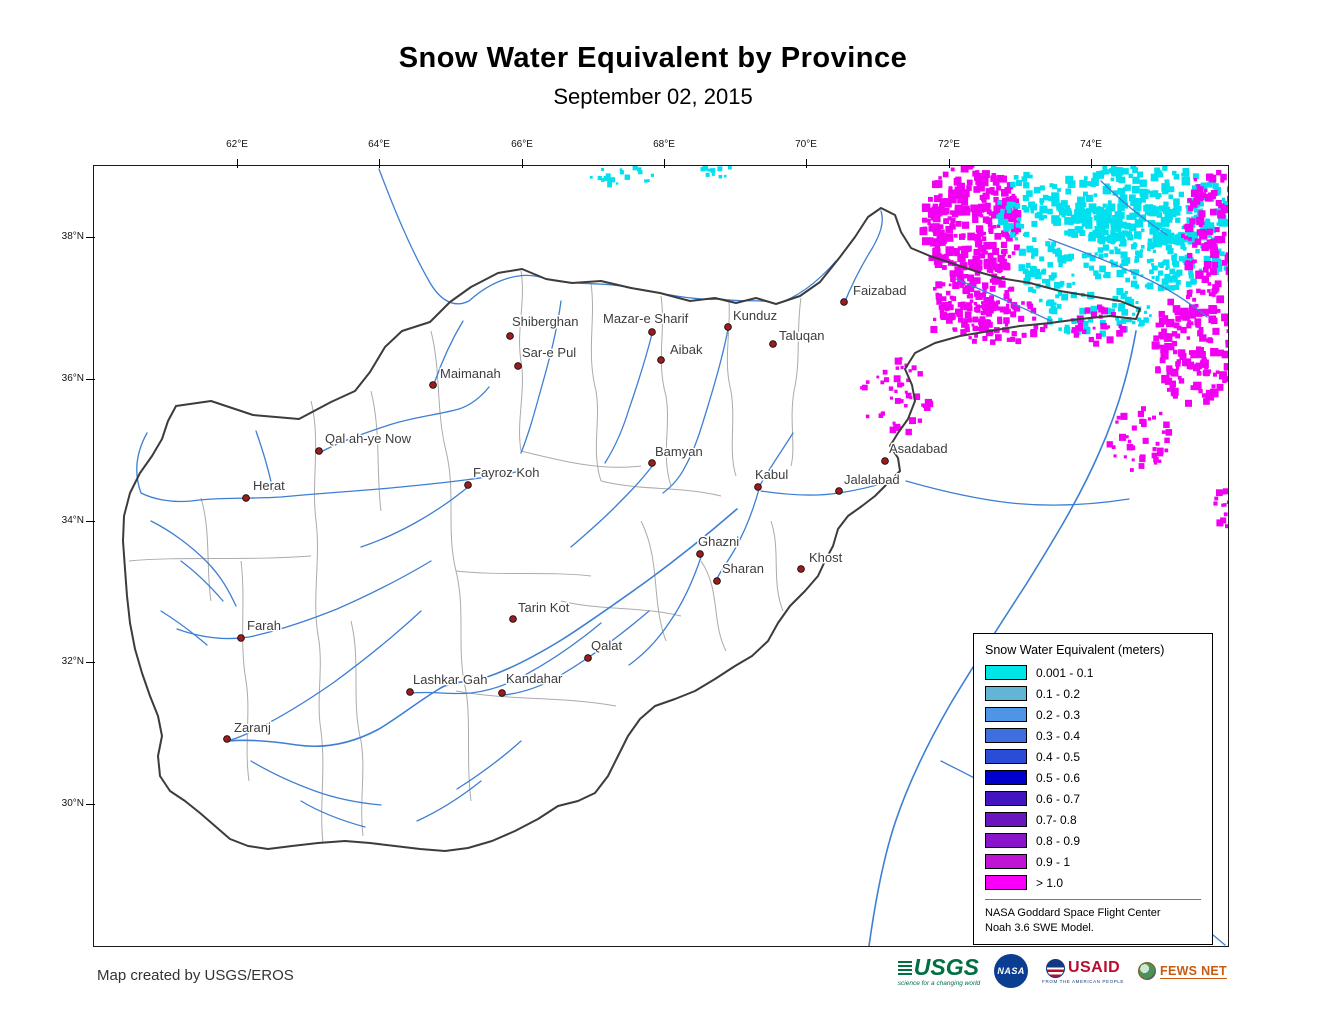 This screenshot has width=1320, height=1020. What do you see at coordinates (246, 498) in the screenshot?
I see `city-marker-herat` at bounding box center [246, 498].